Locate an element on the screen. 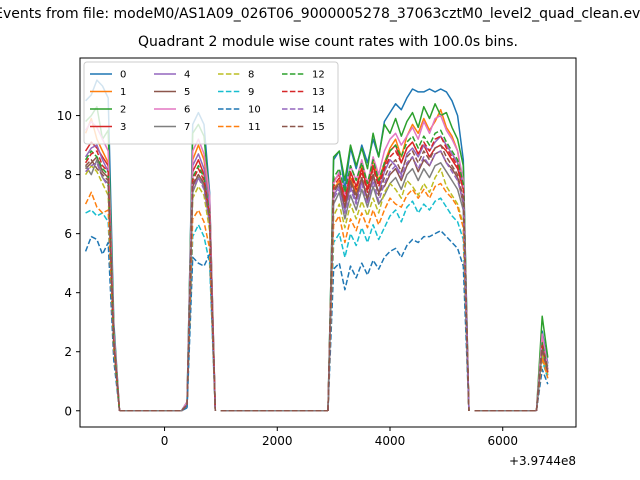 This screenshot has width=640, height=480. legend-label-3: 3 is located at coordinates (123, 127).